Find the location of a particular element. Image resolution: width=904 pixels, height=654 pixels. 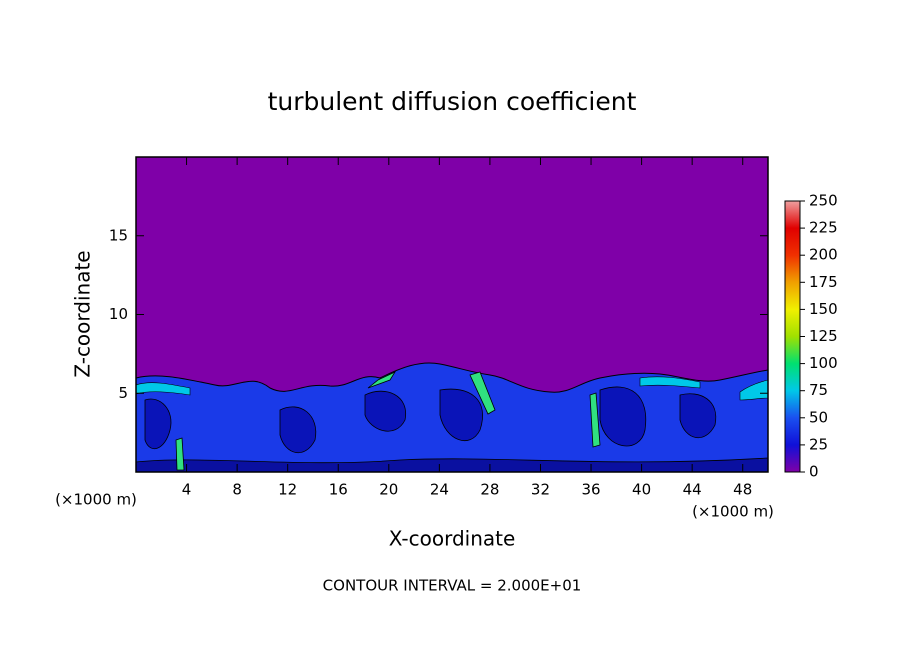

x-tick-label: 32 is located at coordinates (540, 490).